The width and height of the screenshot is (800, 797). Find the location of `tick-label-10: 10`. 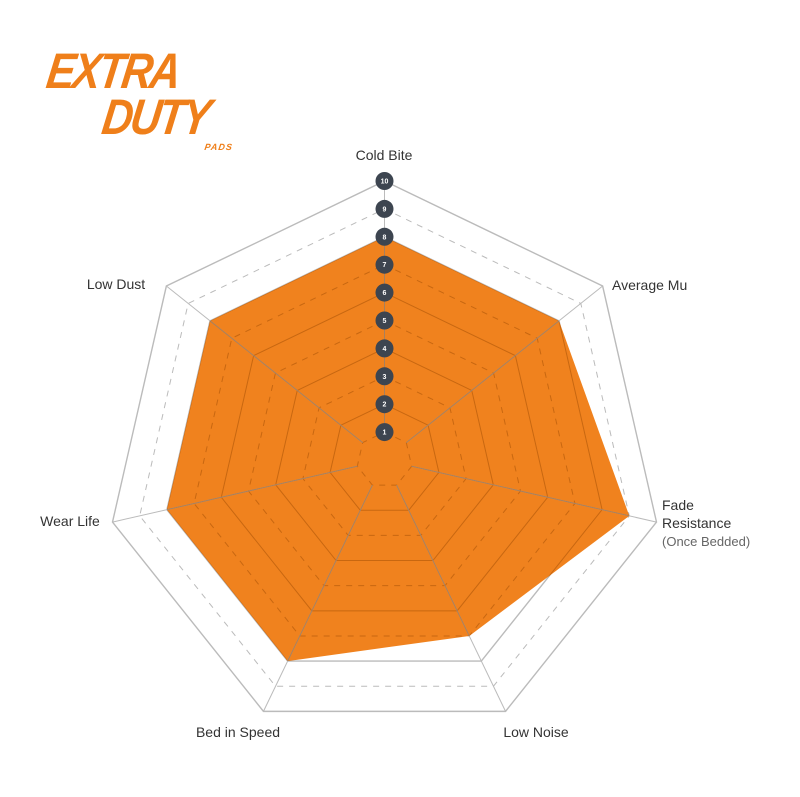

tick-label-10: 10 is located at coordinates (385, 182).